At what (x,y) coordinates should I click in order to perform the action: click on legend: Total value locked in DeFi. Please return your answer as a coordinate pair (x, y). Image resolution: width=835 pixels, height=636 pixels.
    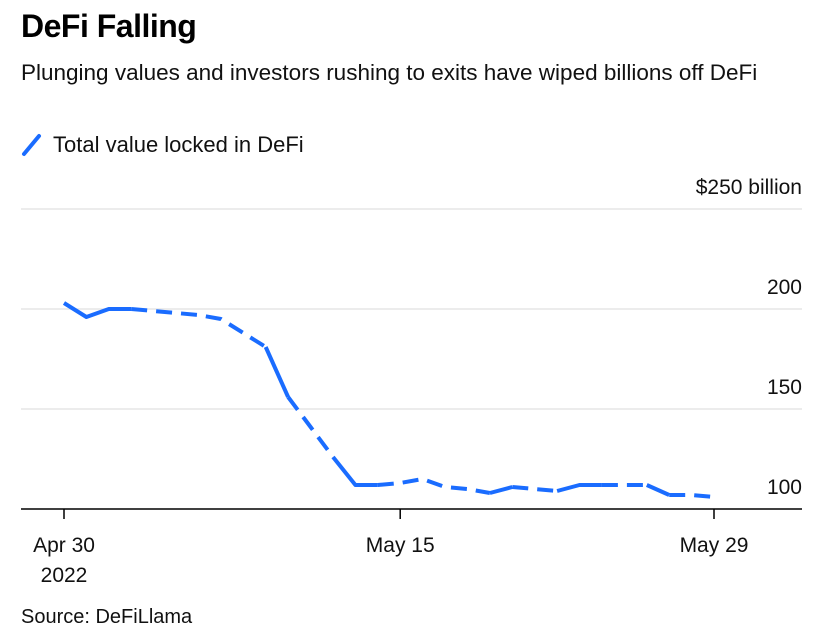
    Looking at the image, I should click on (162, 145).